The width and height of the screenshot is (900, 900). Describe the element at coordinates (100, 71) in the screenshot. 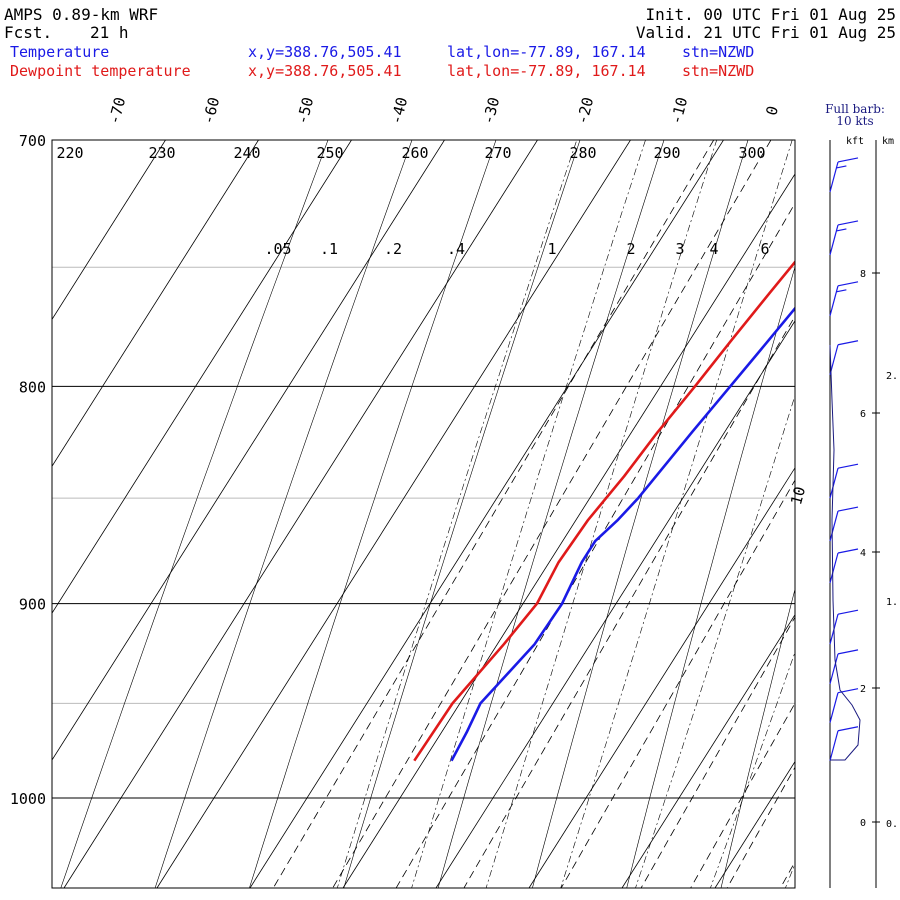

I see `legend-dewpoint-name: Dewpoint temperature` at that location.